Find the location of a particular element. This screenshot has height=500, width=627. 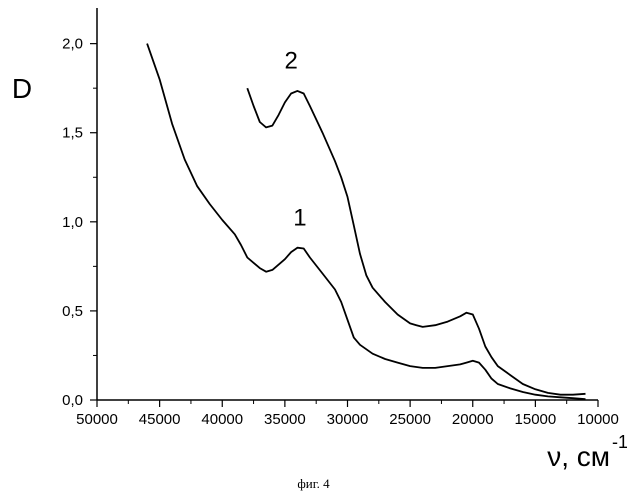

x-tick-label: 25000 is located at coordinates (410, 419).